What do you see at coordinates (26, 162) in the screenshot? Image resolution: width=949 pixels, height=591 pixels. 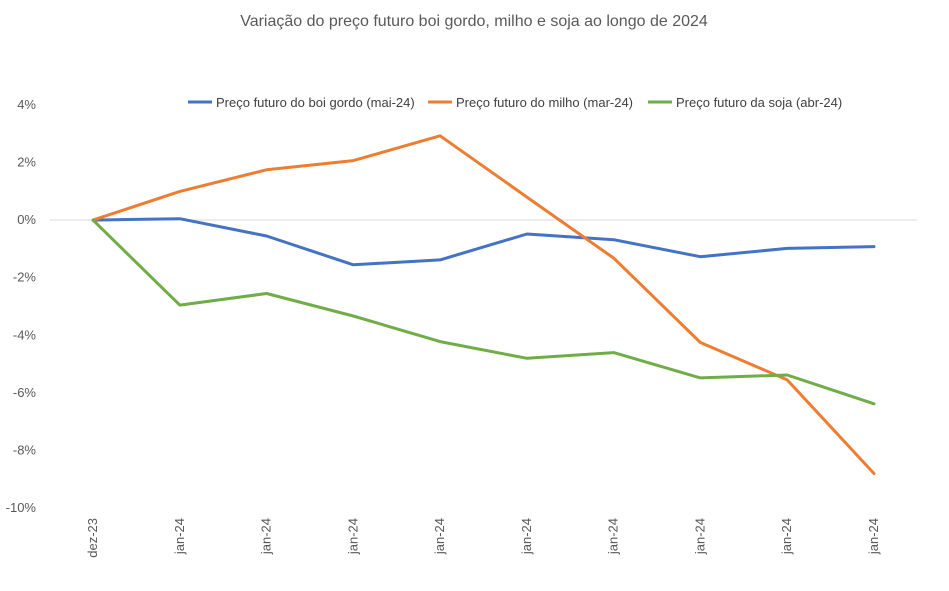 I see `y-tick-label: 2%` at bounding box center [26, 162].